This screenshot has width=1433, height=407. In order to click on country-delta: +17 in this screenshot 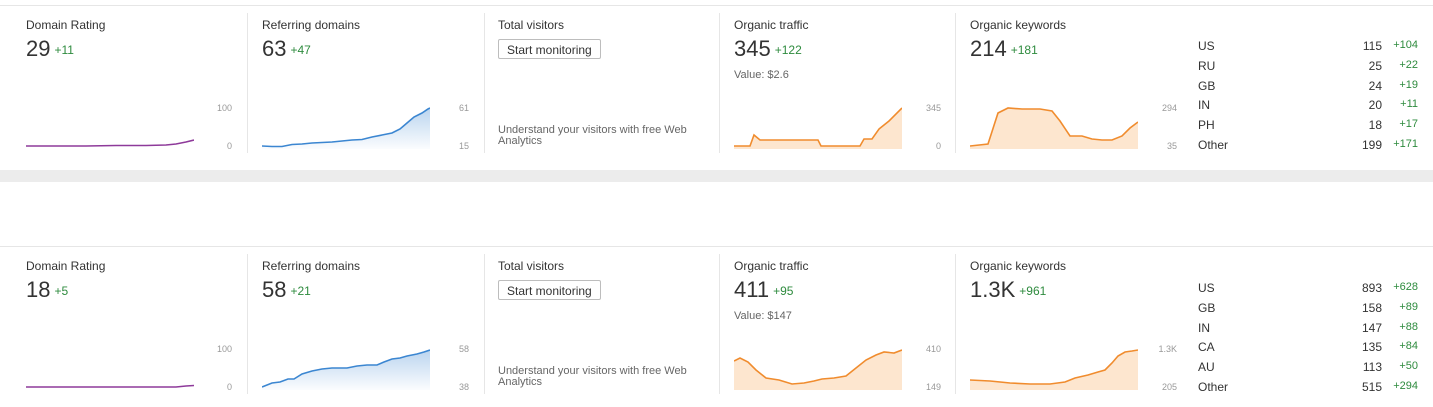, I will do `click(1408, 124)`.